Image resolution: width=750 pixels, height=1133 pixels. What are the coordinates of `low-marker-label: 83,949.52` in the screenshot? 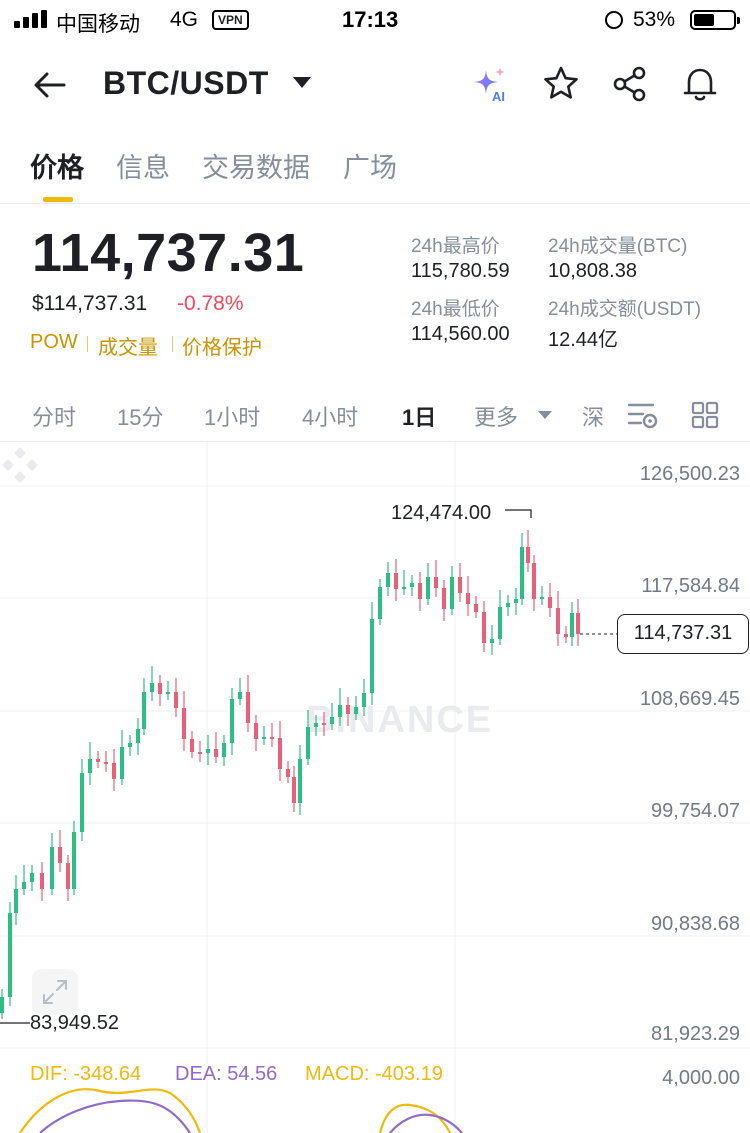 It's located at (74, 1023).